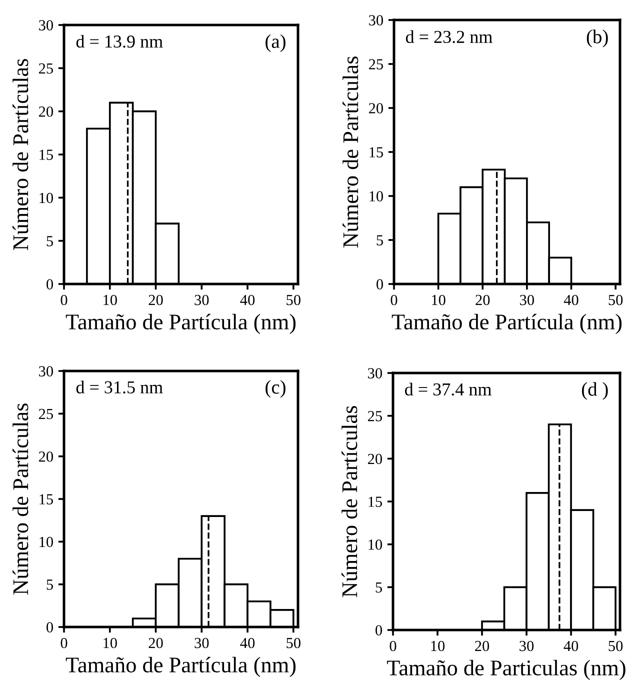 This screenshot has height=682, width=627. Describe the element at coordinates (595, 391) in the screenshot. I see `annotation: (d )` at that location.